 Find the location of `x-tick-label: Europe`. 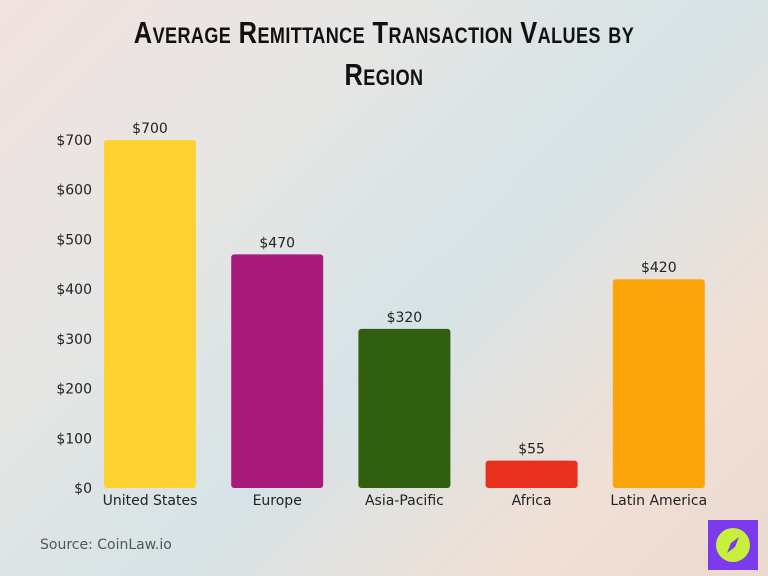

x-tick-label: Europe is located at coordinates (277, 501).